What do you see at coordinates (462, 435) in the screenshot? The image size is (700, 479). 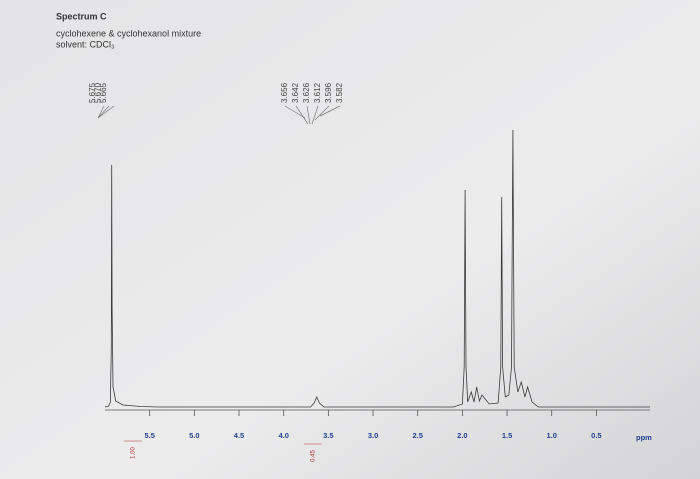 I see `x-tick-label: 2.0` at bounding box center [462, 435].